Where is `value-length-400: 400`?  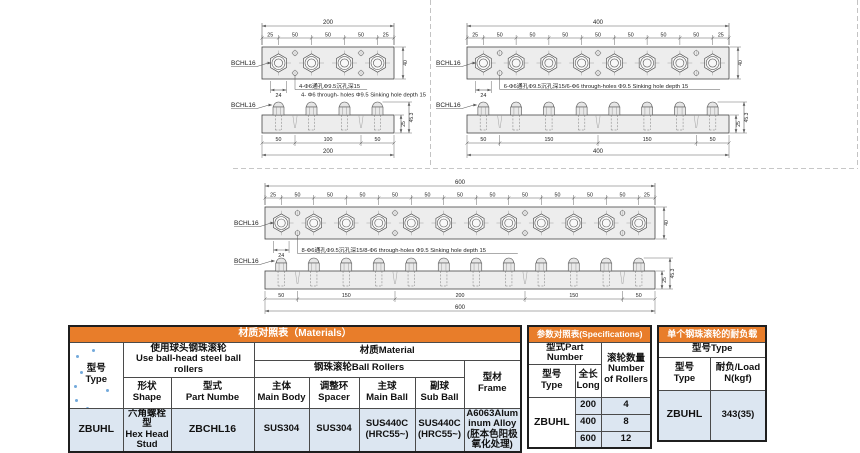 value-length-400: 400 is located at coordinates (588, 422).